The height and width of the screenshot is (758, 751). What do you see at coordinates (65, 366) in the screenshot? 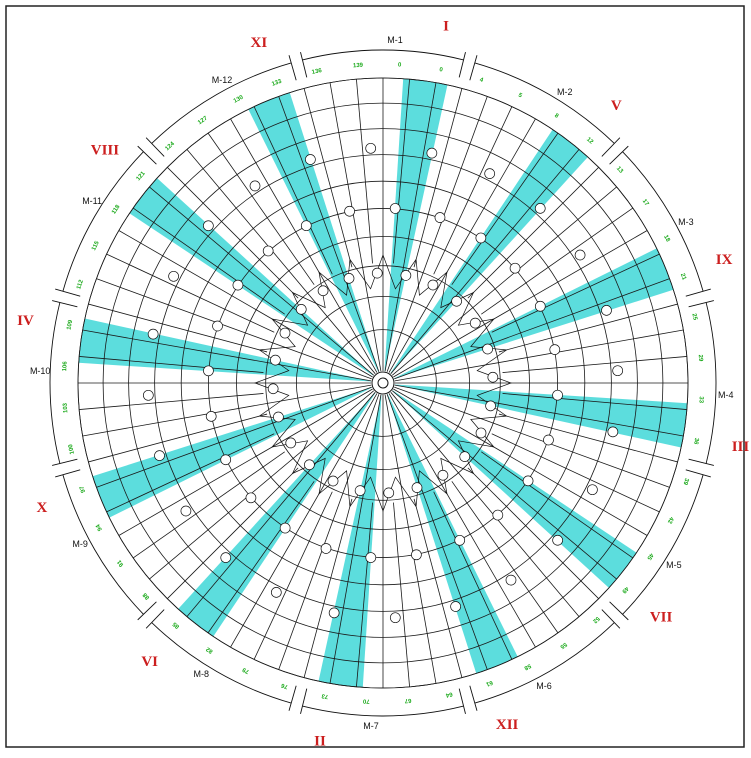
I see `rim-label: 106` at bounding box center [65, 366].